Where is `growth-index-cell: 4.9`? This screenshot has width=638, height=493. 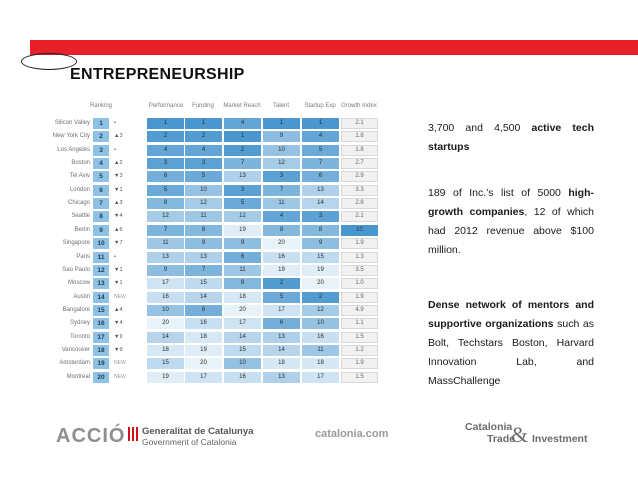
growth-index-cell: 4.9 is located at coordinates (359, 310).